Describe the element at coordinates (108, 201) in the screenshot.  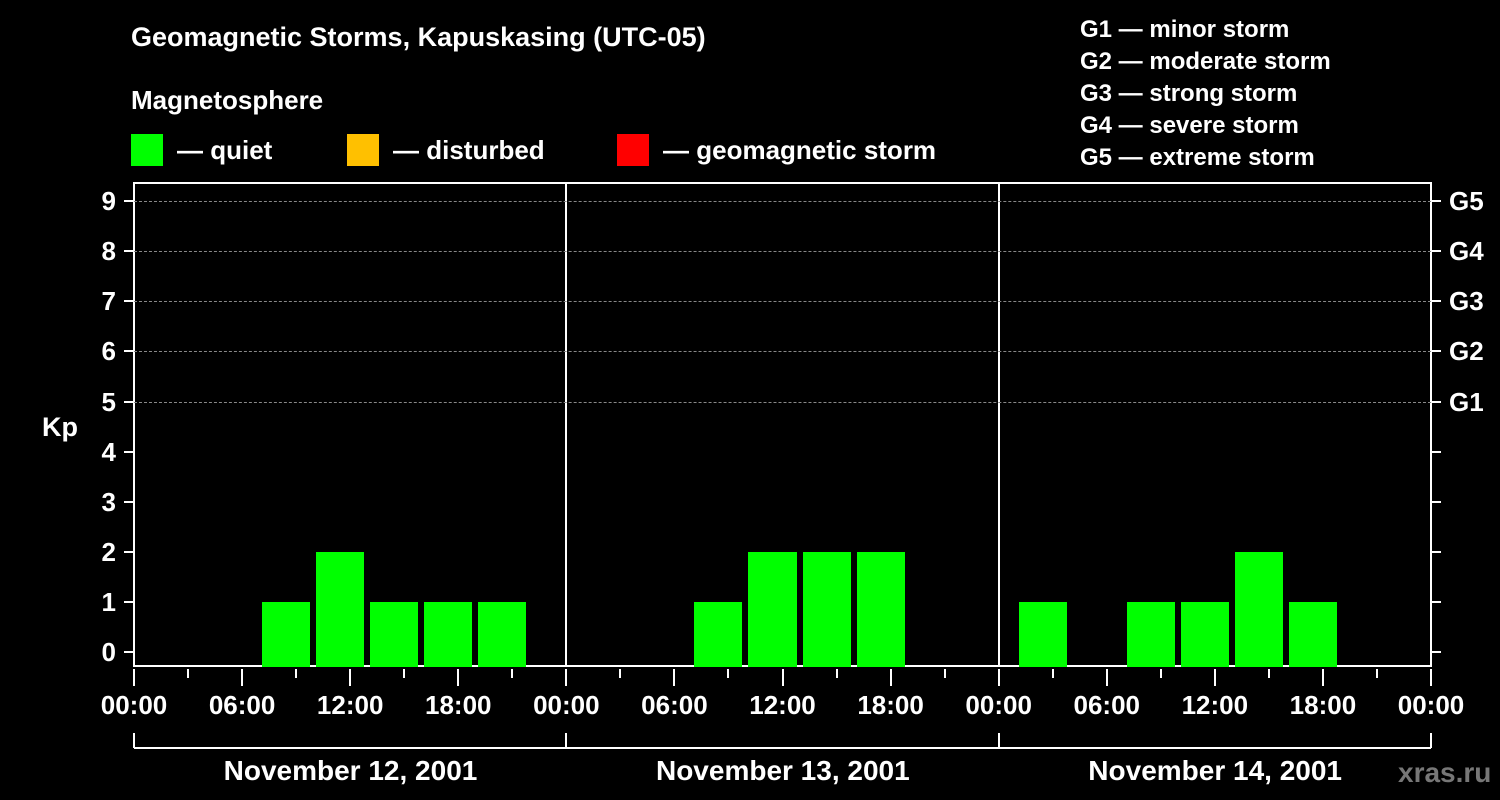
I see `y-tick-label: 9` at that location.